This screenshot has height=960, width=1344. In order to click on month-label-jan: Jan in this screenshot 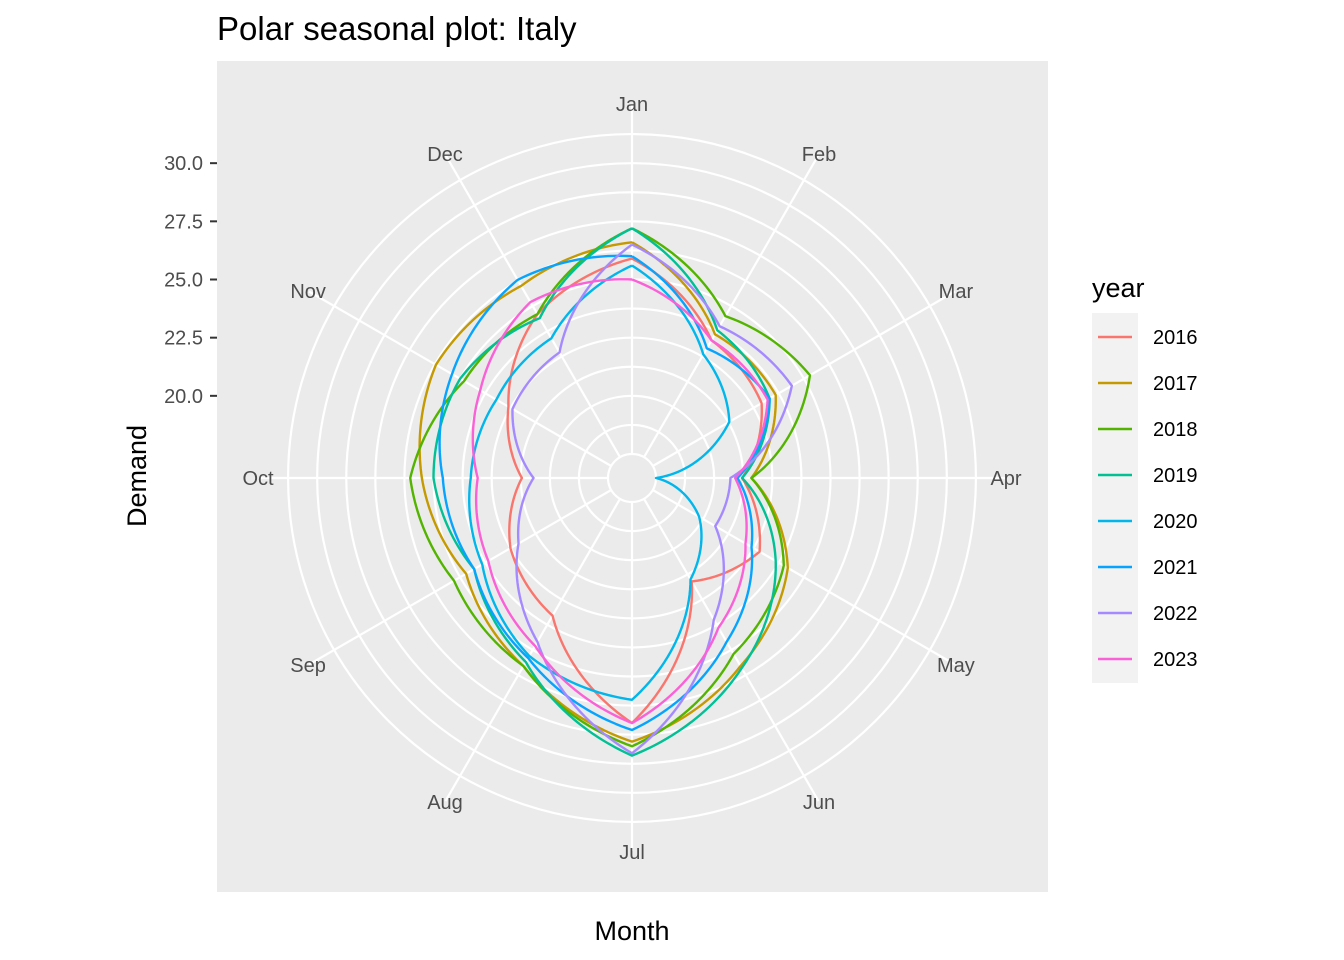, I will do `click(632, 105)`.